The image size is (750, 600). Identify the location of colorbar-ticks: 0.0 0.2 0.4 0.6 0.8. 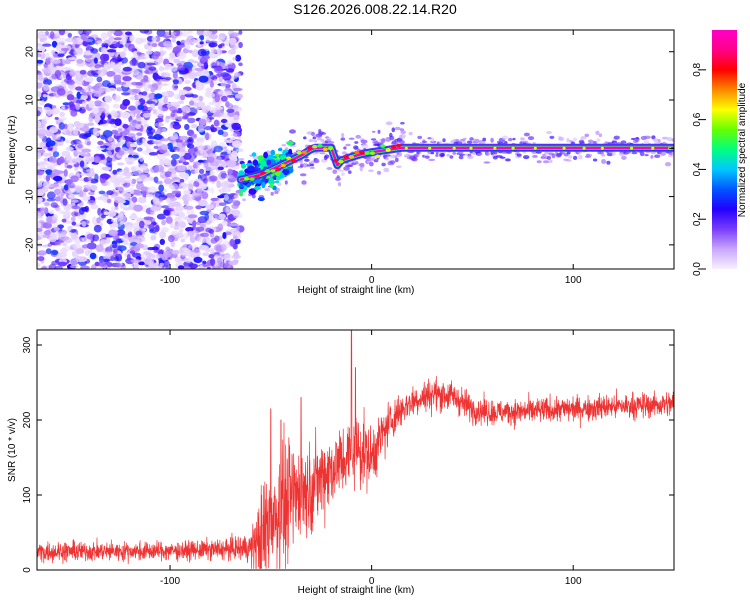
(699, 169).